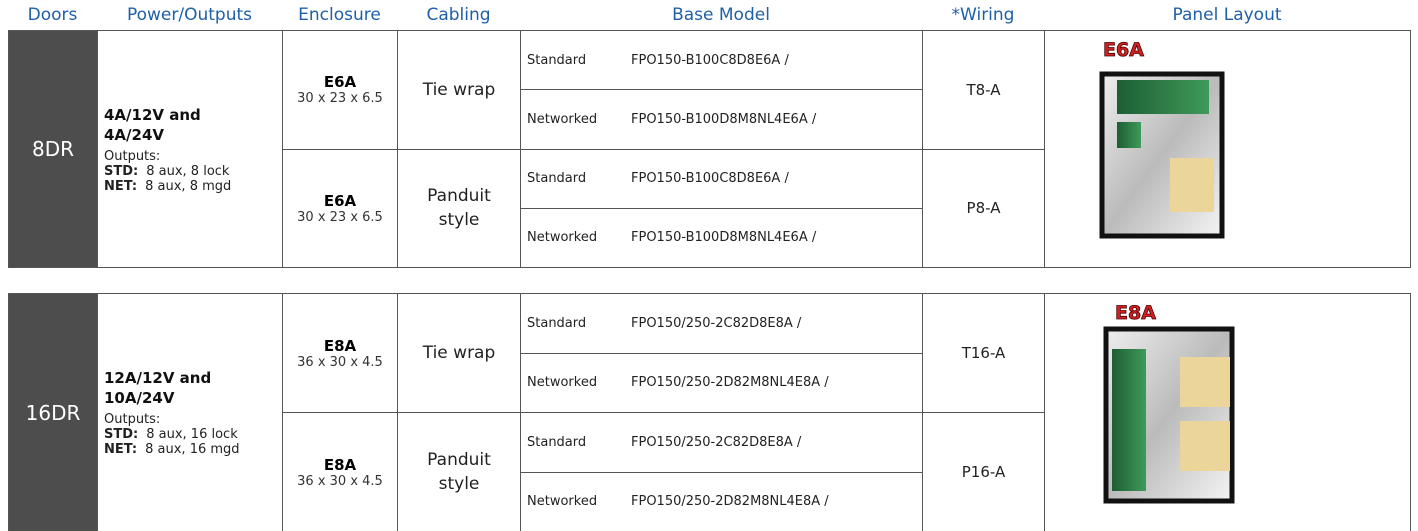  Describe the element at coordinates (192, 434) in the screenshot. I see `output-text: 8 aux, 16 lock` at that location.